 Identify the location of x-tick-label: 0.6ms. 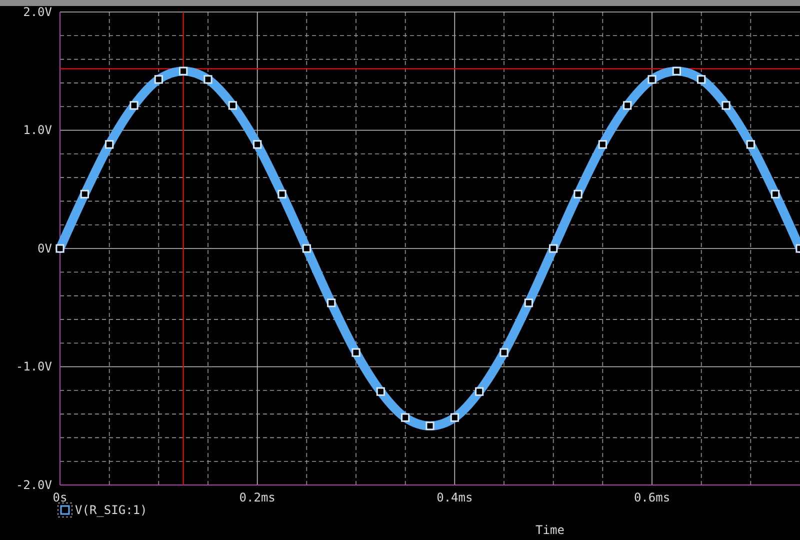
(652, 497).